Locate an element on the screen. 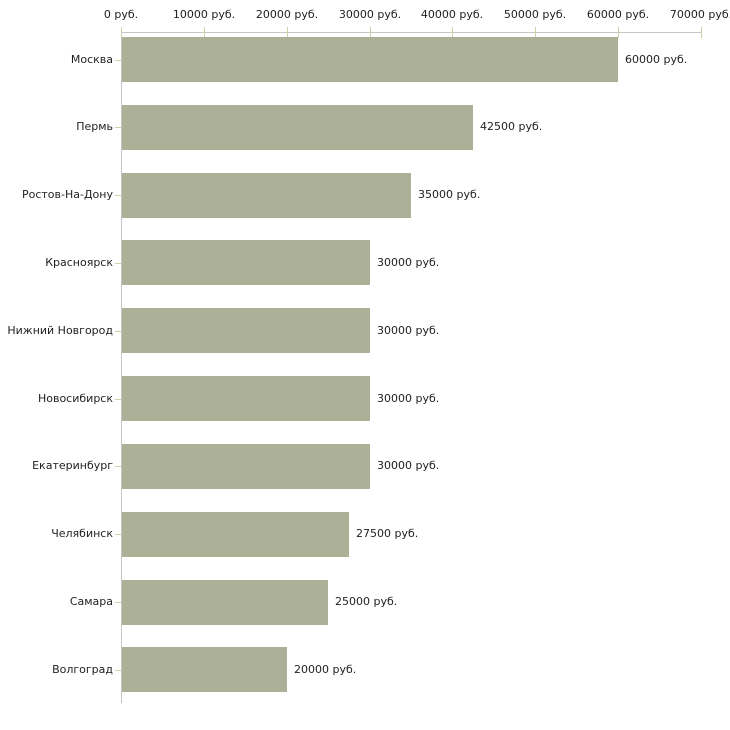 The width and height of the screenshot is (730, 730). x-axis-tick-label: 20000 руб. is located at coordinates (287, 14).